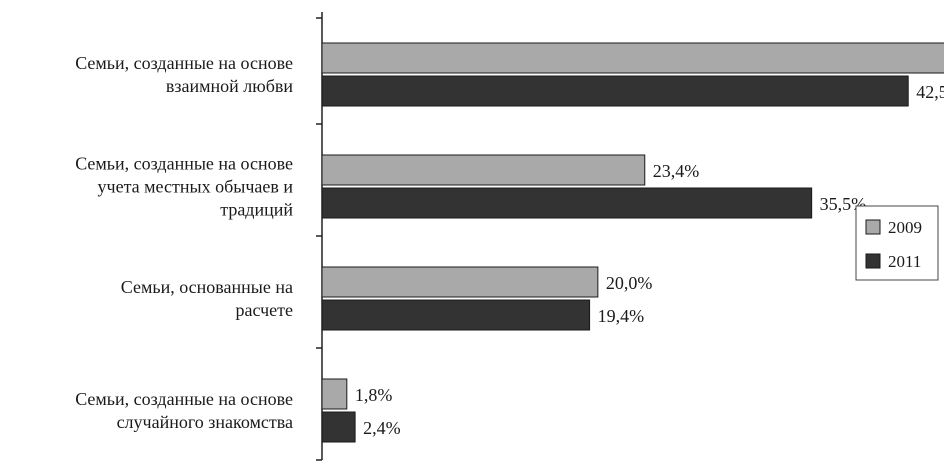  Describe the element at coordinates (229, 86) in the screenshot. I see `category-label-line: взаимной любви` at that location.